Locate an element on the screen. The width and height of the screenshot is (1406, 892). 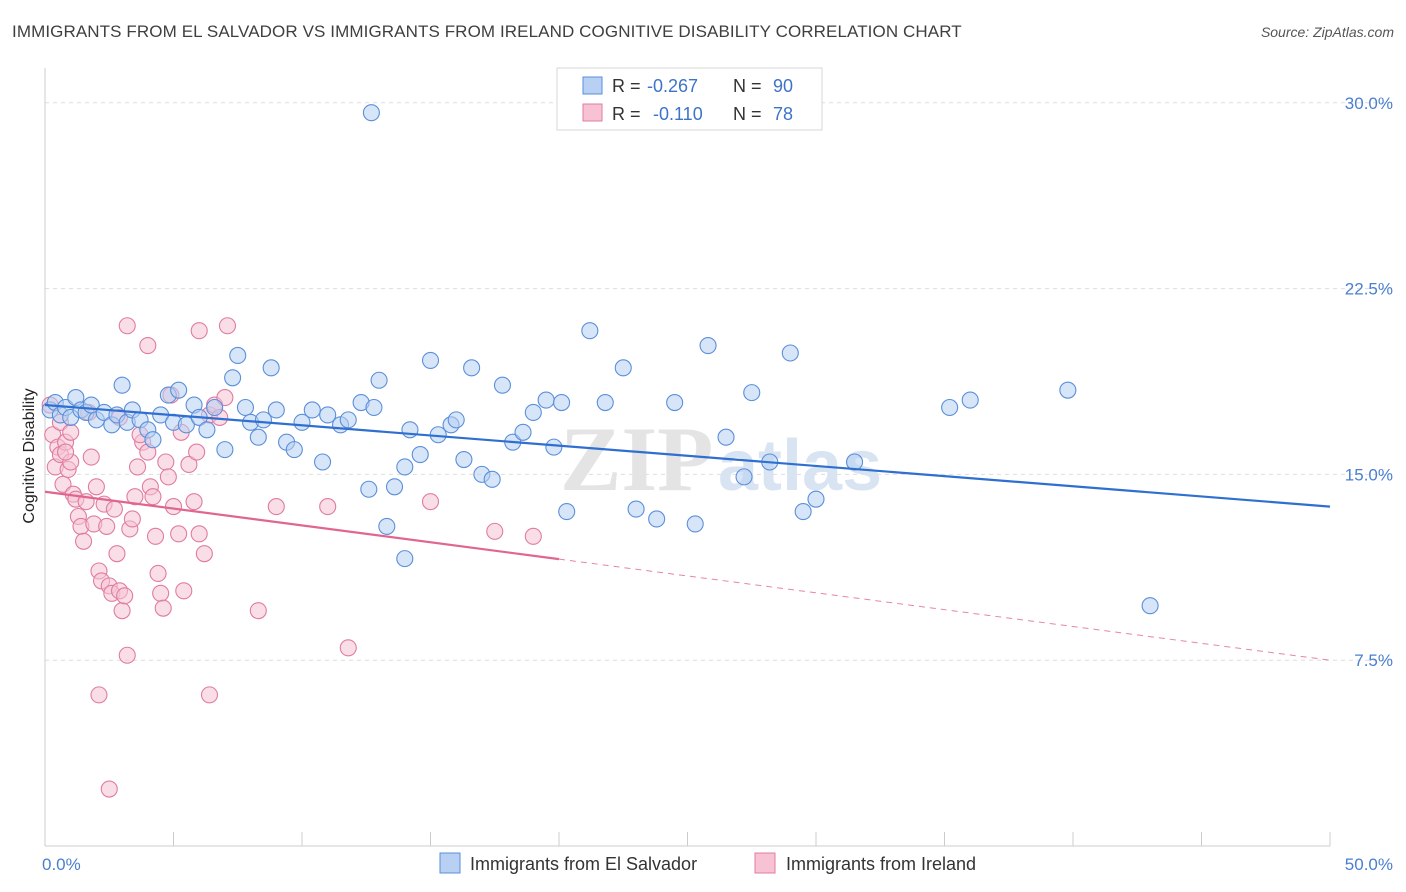
legend-r-value-1: -0.267 is located at coordinates (672, 86).